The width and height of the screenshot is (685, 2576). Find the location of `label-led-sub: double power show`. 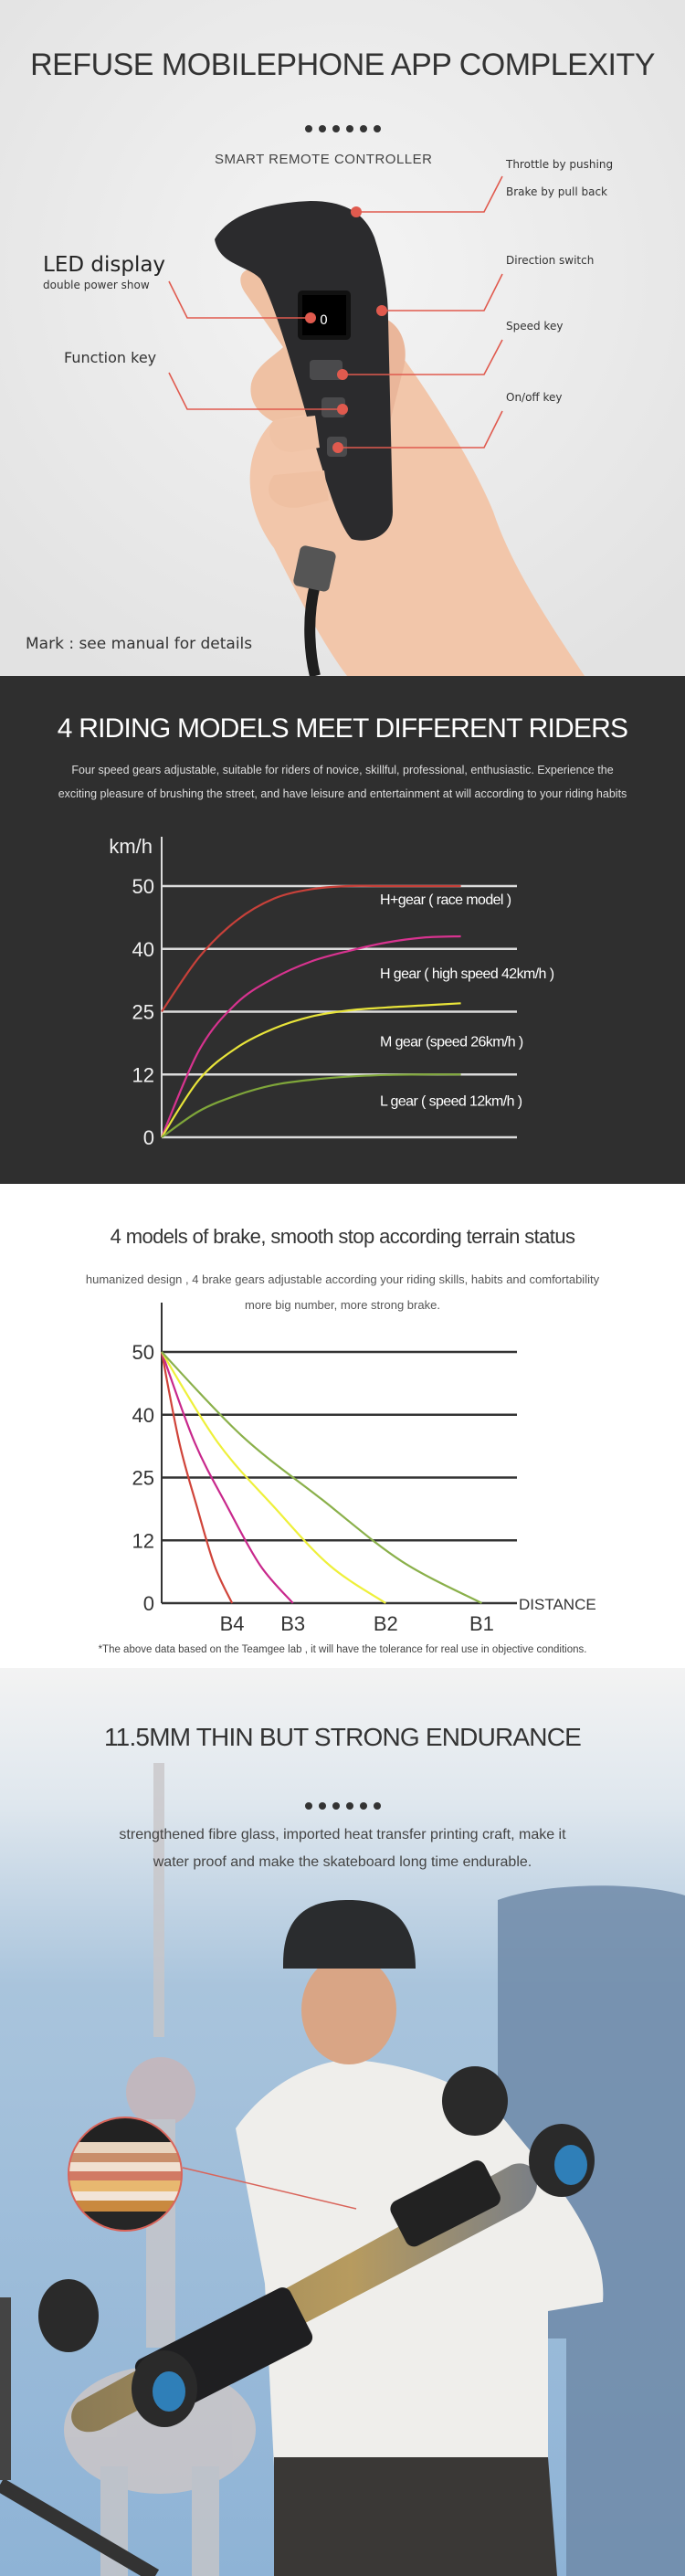

label-led-sub: double power show is located at coordinates (96, 285).